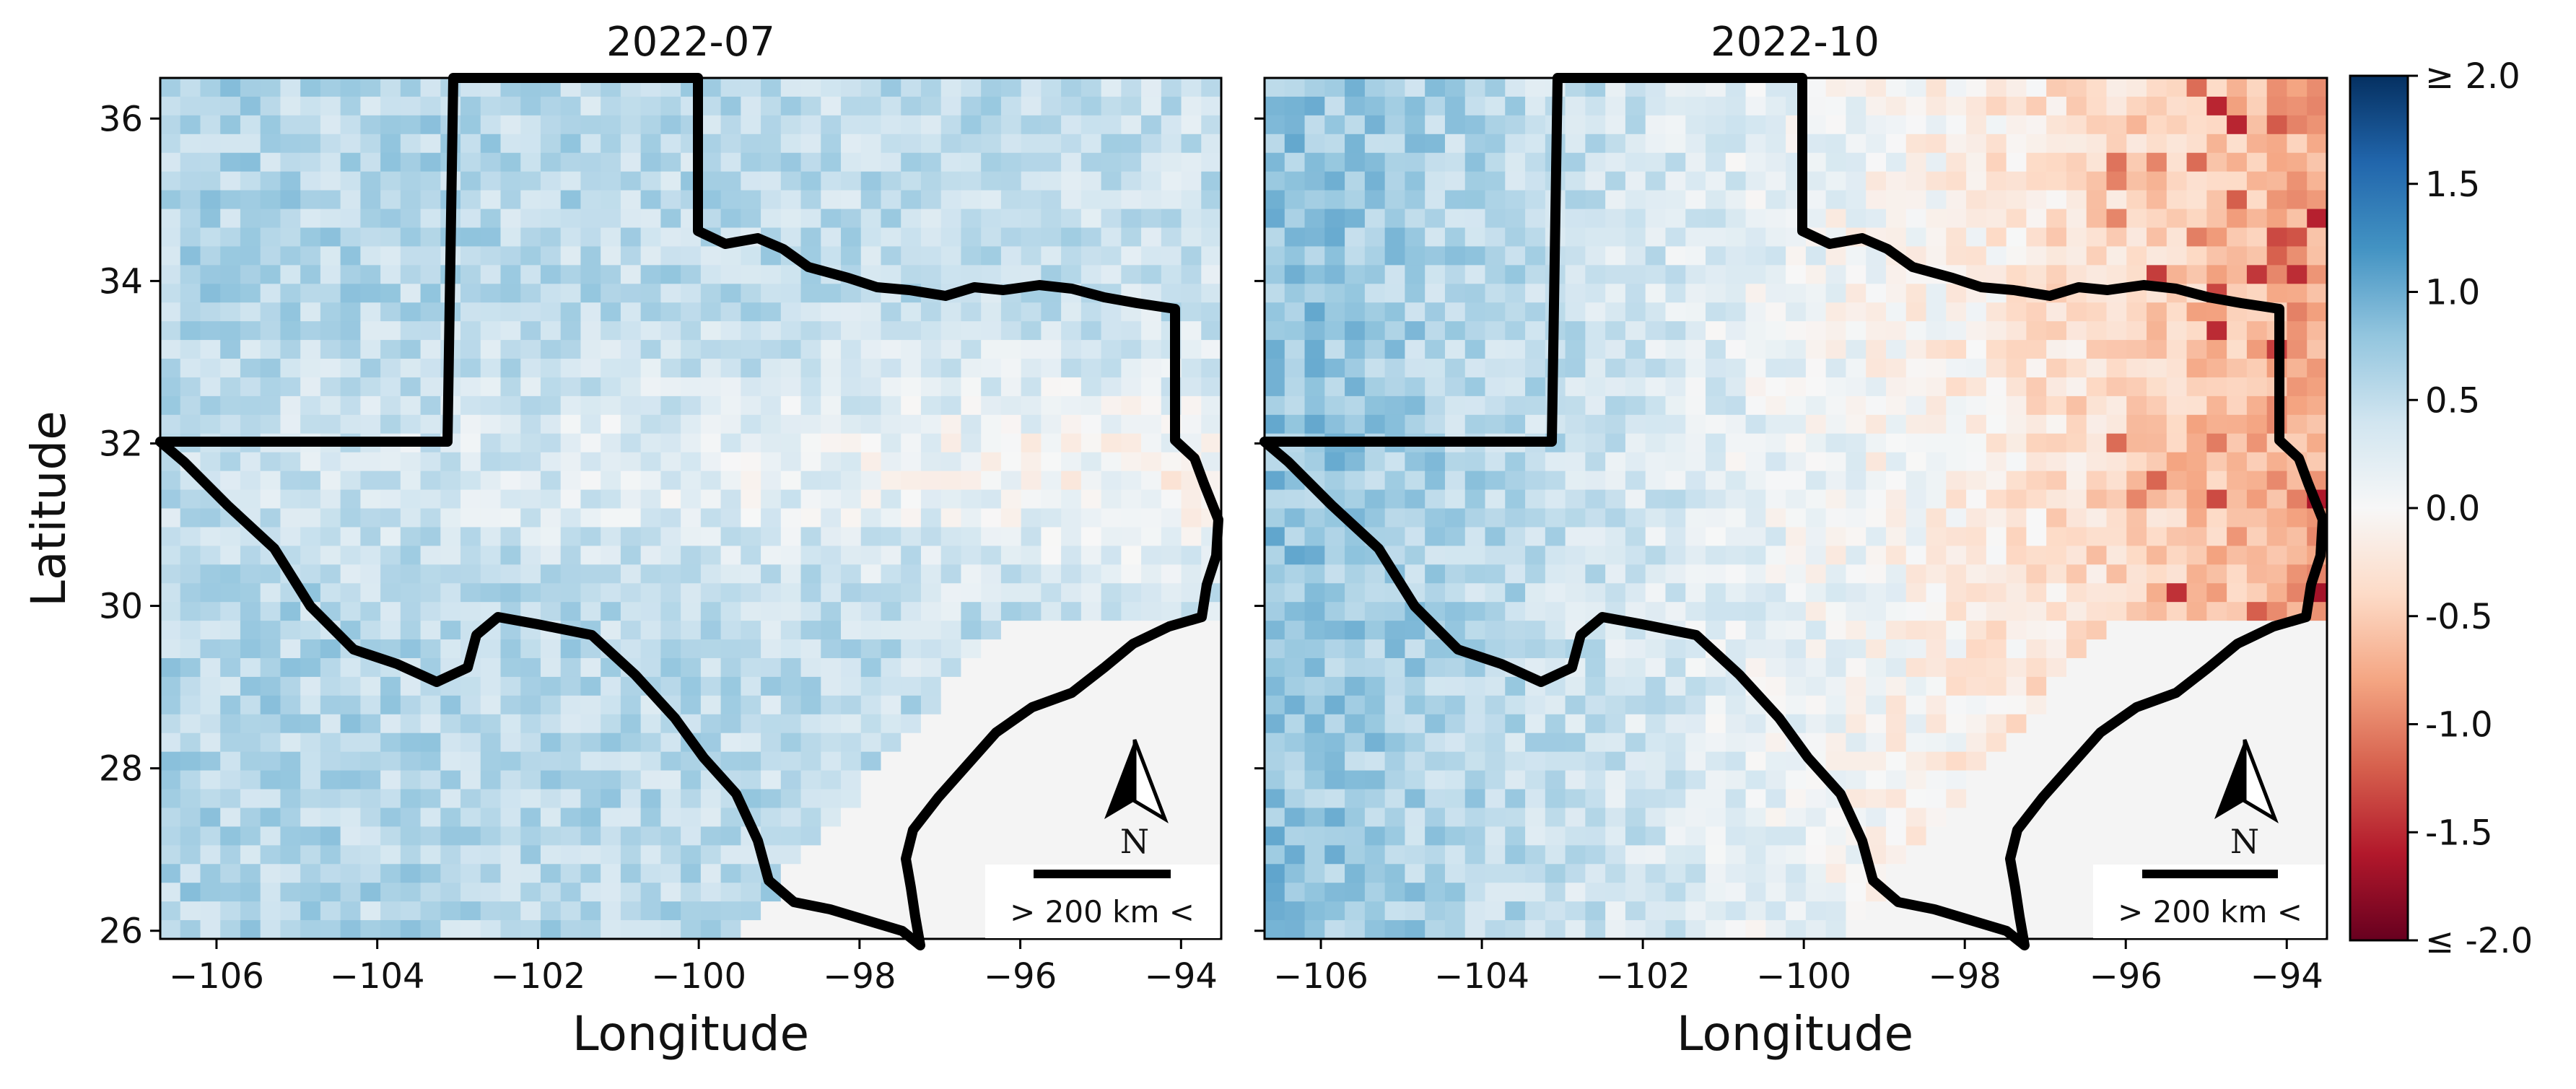 The image size is (2576, 1089). I want to click on y-tick-label: 32, so click(121, 444).